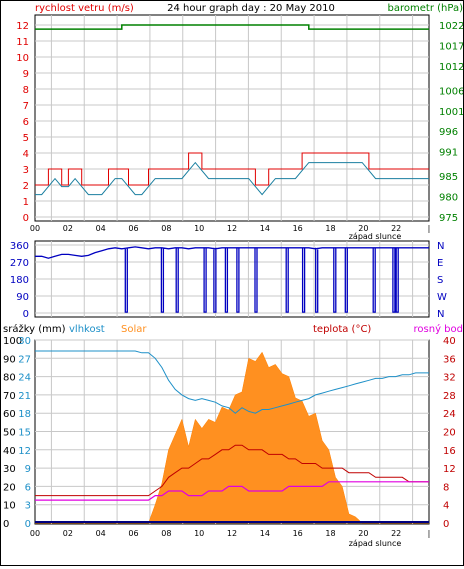 Image resolution: width=464 pixels, height=569 pixels. I want to click on x-tick-label: |, so click(429, 533).